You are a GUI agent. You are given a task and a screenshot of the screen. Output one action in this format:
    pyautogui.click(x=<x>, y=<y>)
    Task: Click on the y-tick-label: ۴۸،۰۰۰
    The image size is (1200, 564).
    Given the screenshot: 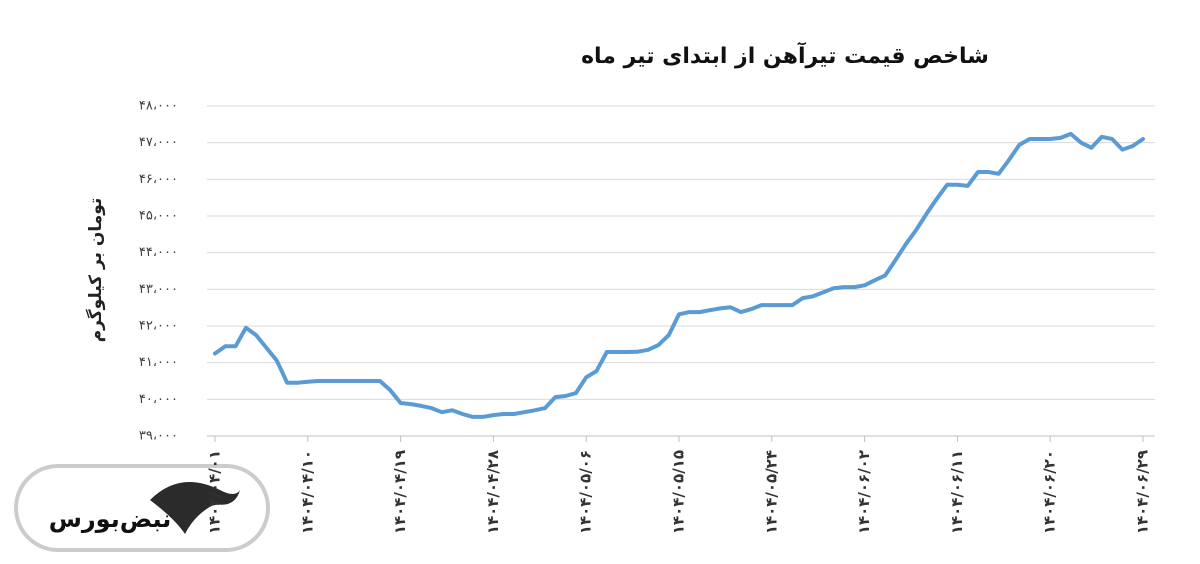 What is the action you would take?
    pyautogui.click(x=158, y=106)
    